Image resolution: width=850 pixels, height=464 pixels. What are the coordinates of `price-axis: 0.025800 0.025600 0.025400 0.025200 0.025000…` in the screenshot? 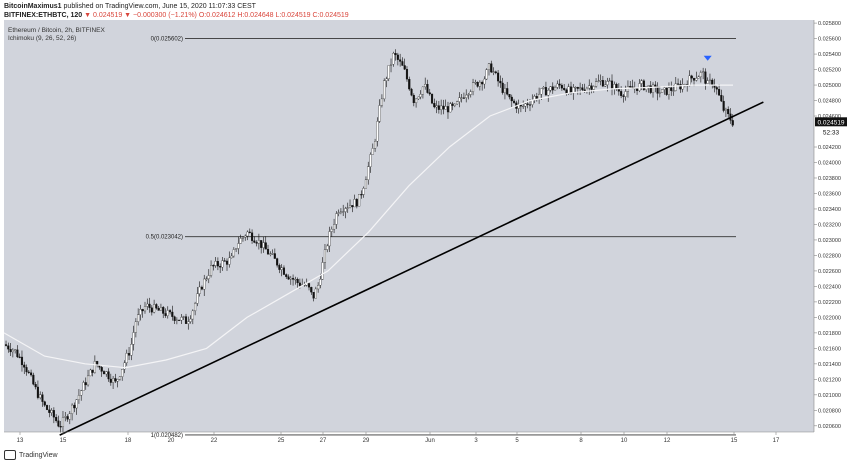 It's located at (827, 226).